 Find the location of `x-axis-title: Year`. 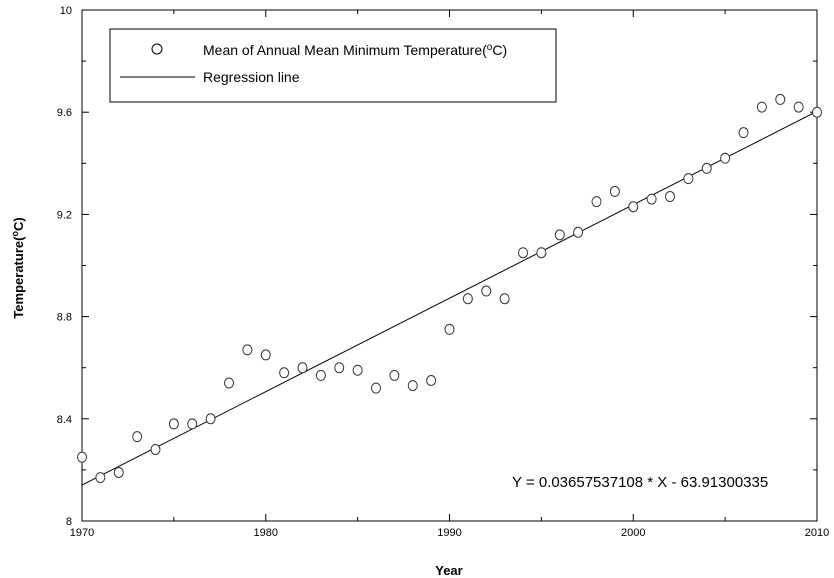

x-axis-title: Year is located at coordinates (448, 570).